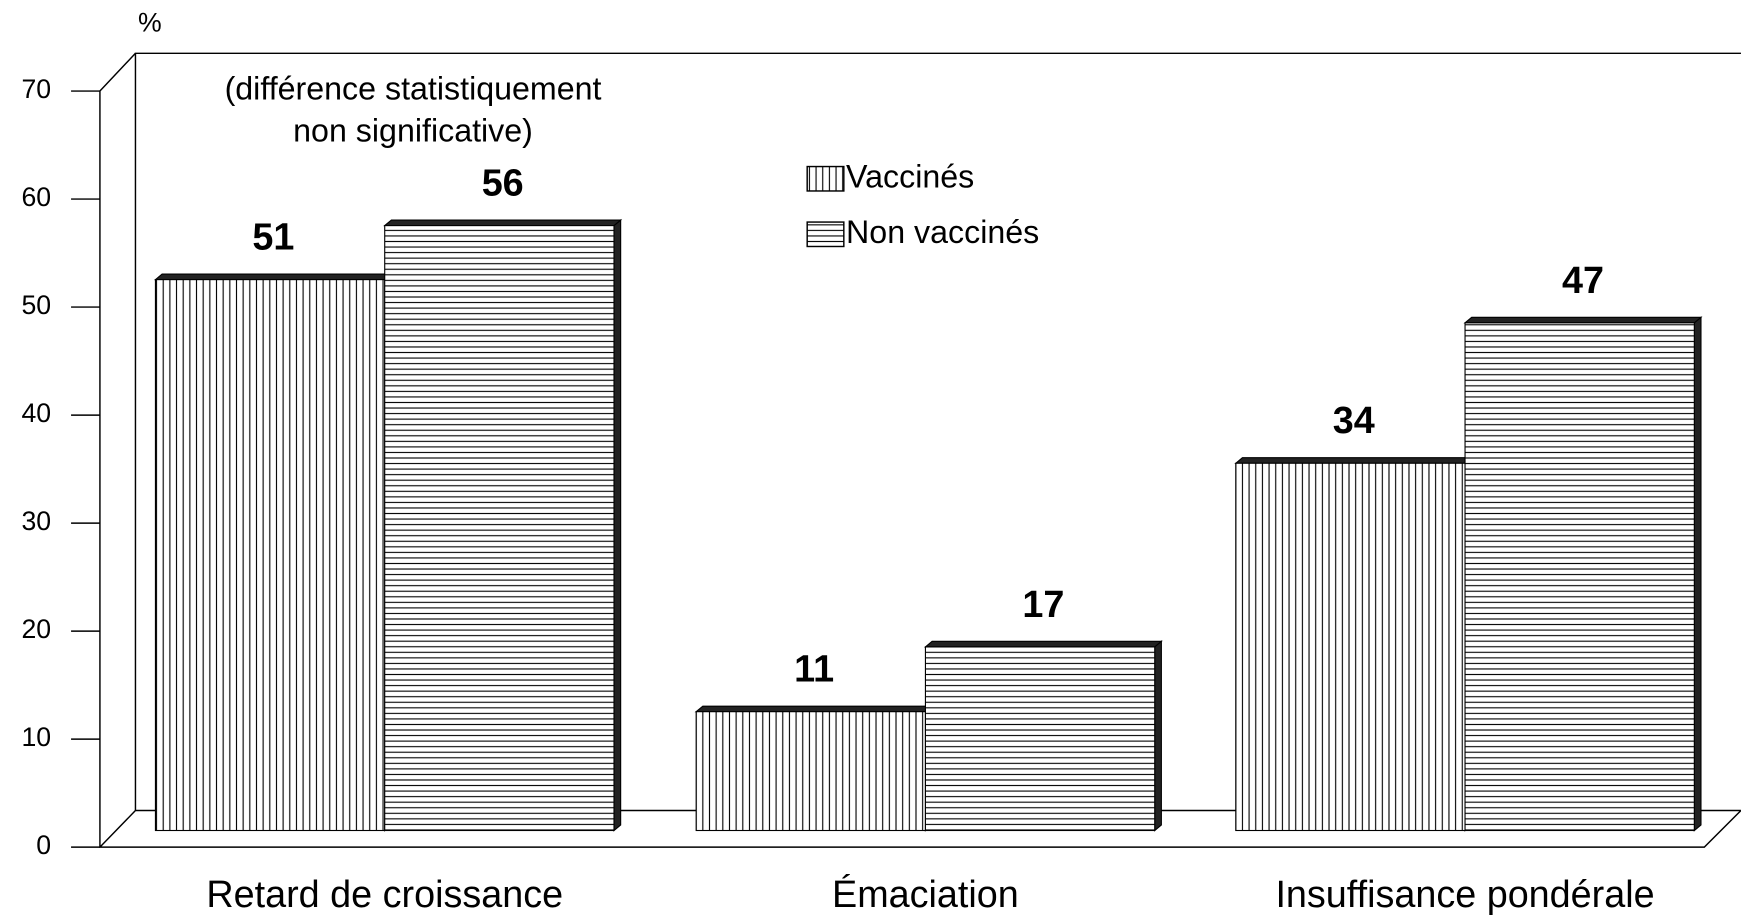 The height and width of the screenshot is (917, 1741). I want to click on value-label: 47, so click(1583, 280).